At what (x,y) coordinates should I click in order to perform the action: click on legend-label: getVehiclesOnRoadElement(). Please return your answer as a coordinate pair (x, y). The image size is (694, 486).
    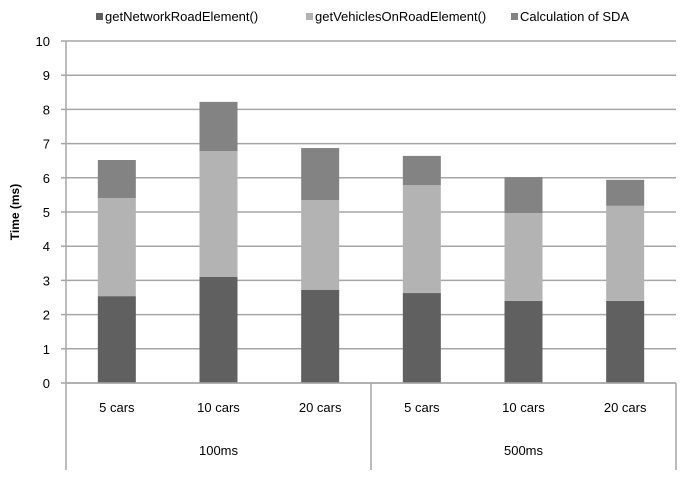
    Looking at the image, I should click on (400, 16).